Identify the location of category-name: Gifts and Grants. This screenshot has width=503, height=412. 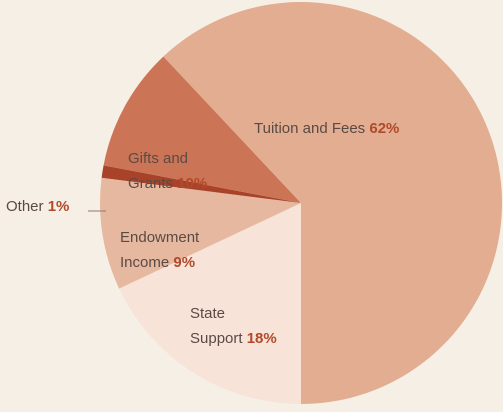
(158, 171).